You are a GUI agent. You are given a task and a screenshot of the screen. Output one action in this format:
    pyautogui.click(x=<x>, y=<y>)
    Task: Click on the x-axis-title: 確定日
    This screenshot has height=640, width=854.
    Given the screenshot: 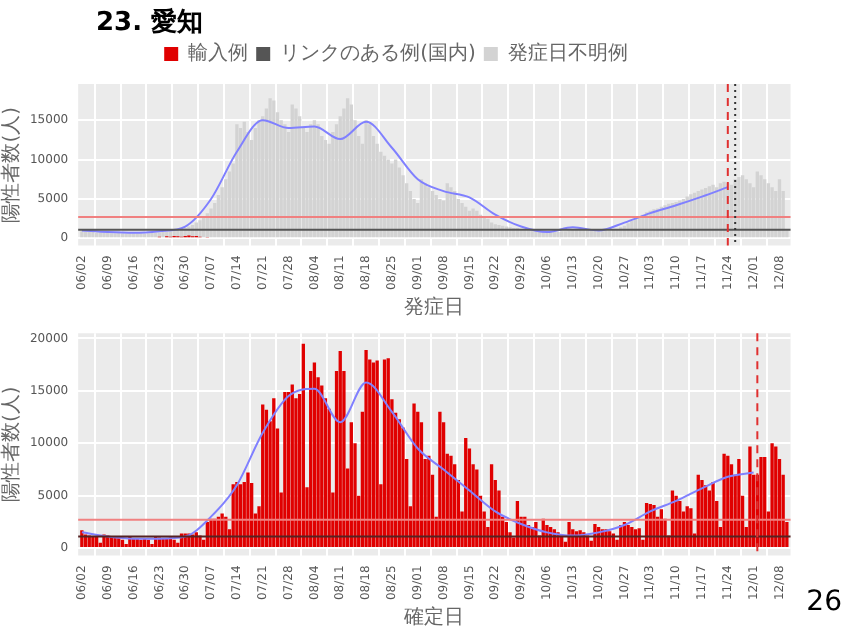 What is the action you would take?
    pyautogui.click(x=433, y=617)
    